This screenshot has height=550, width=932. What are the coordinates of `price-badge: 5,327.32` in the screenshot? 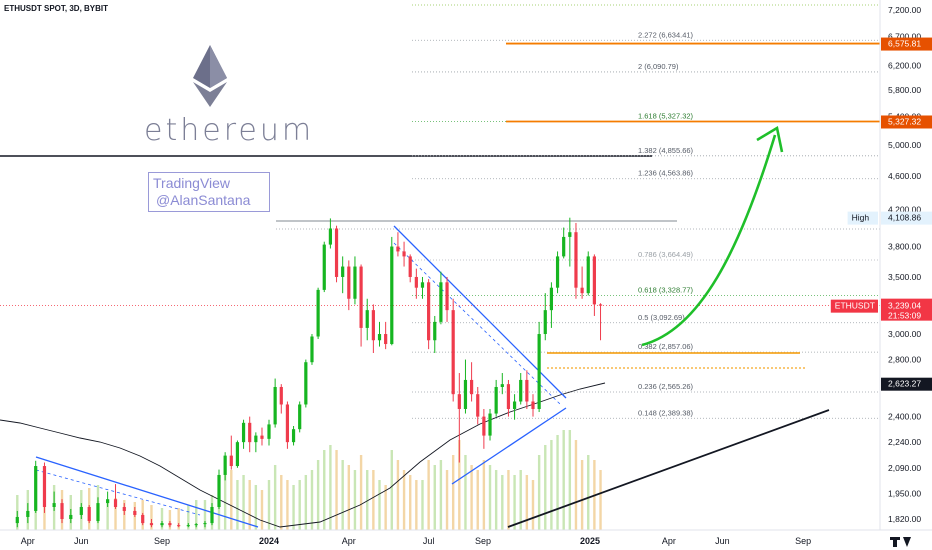 It's located at (906, 122).